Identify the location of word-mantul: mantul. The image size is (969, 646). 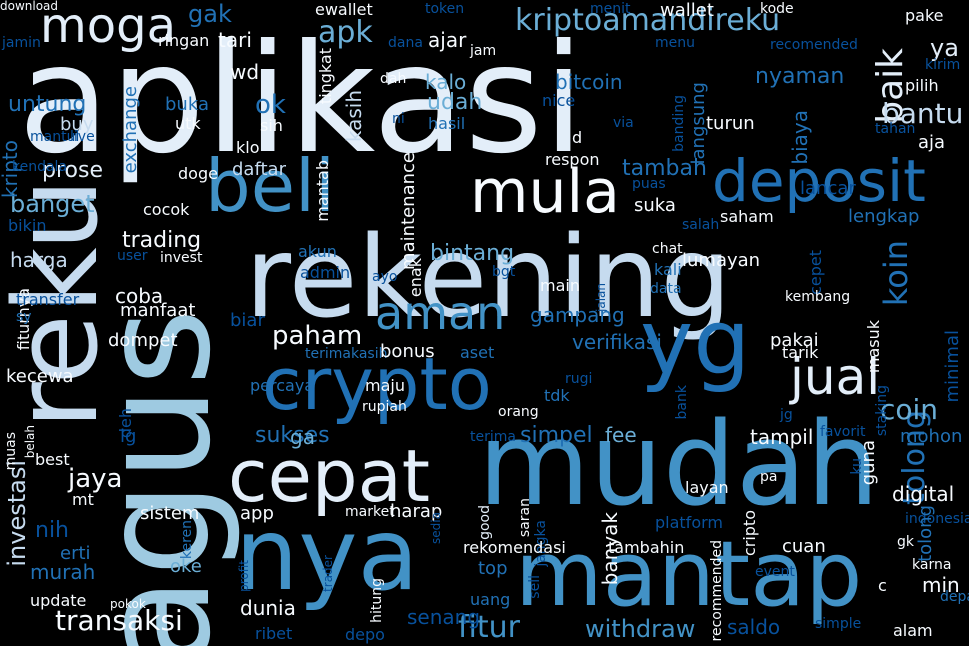
(55, 137).